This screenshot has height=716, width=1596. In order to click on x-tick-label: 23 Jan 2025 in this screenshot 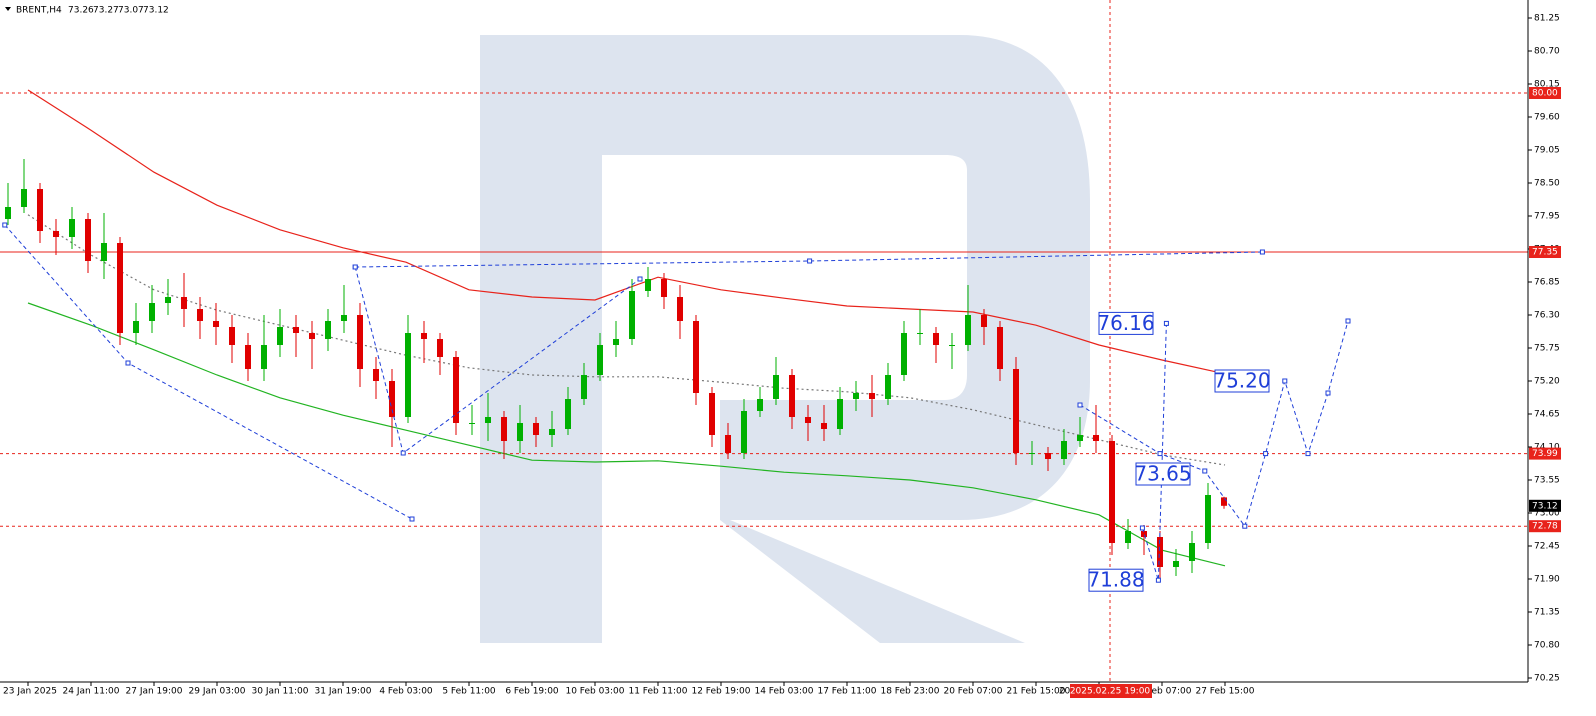, I will do `click(30, 692)`.